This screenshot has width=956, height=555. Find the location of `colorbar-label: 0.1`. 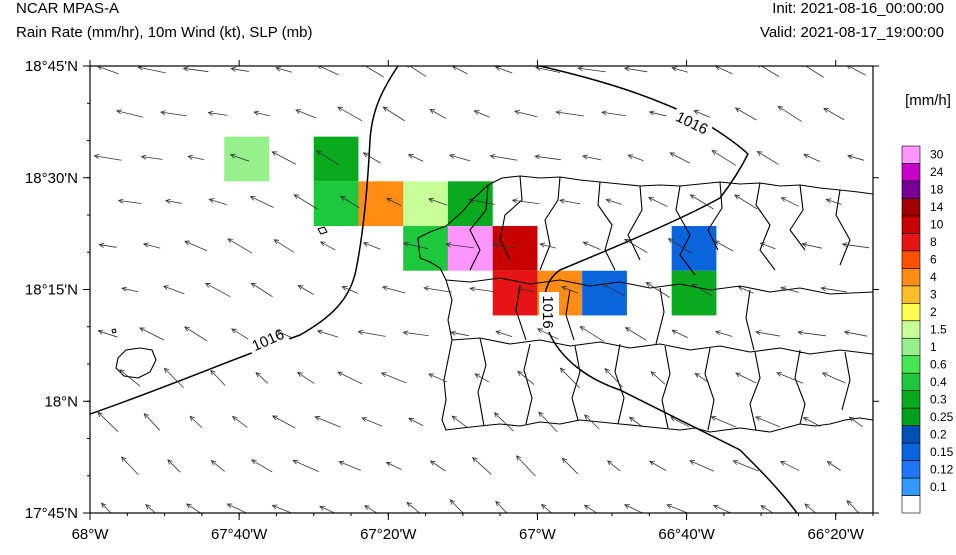

colorbar-label: 0.1 is located at coordinates (938, 487).